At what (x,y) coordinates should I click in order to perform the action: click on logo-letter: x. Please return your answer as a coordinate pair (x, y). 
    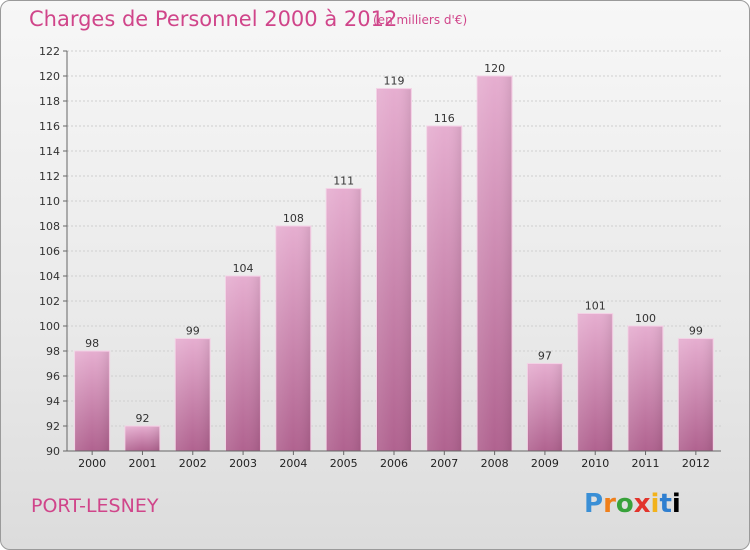
    Looking at the image, I should click on (642, 504).